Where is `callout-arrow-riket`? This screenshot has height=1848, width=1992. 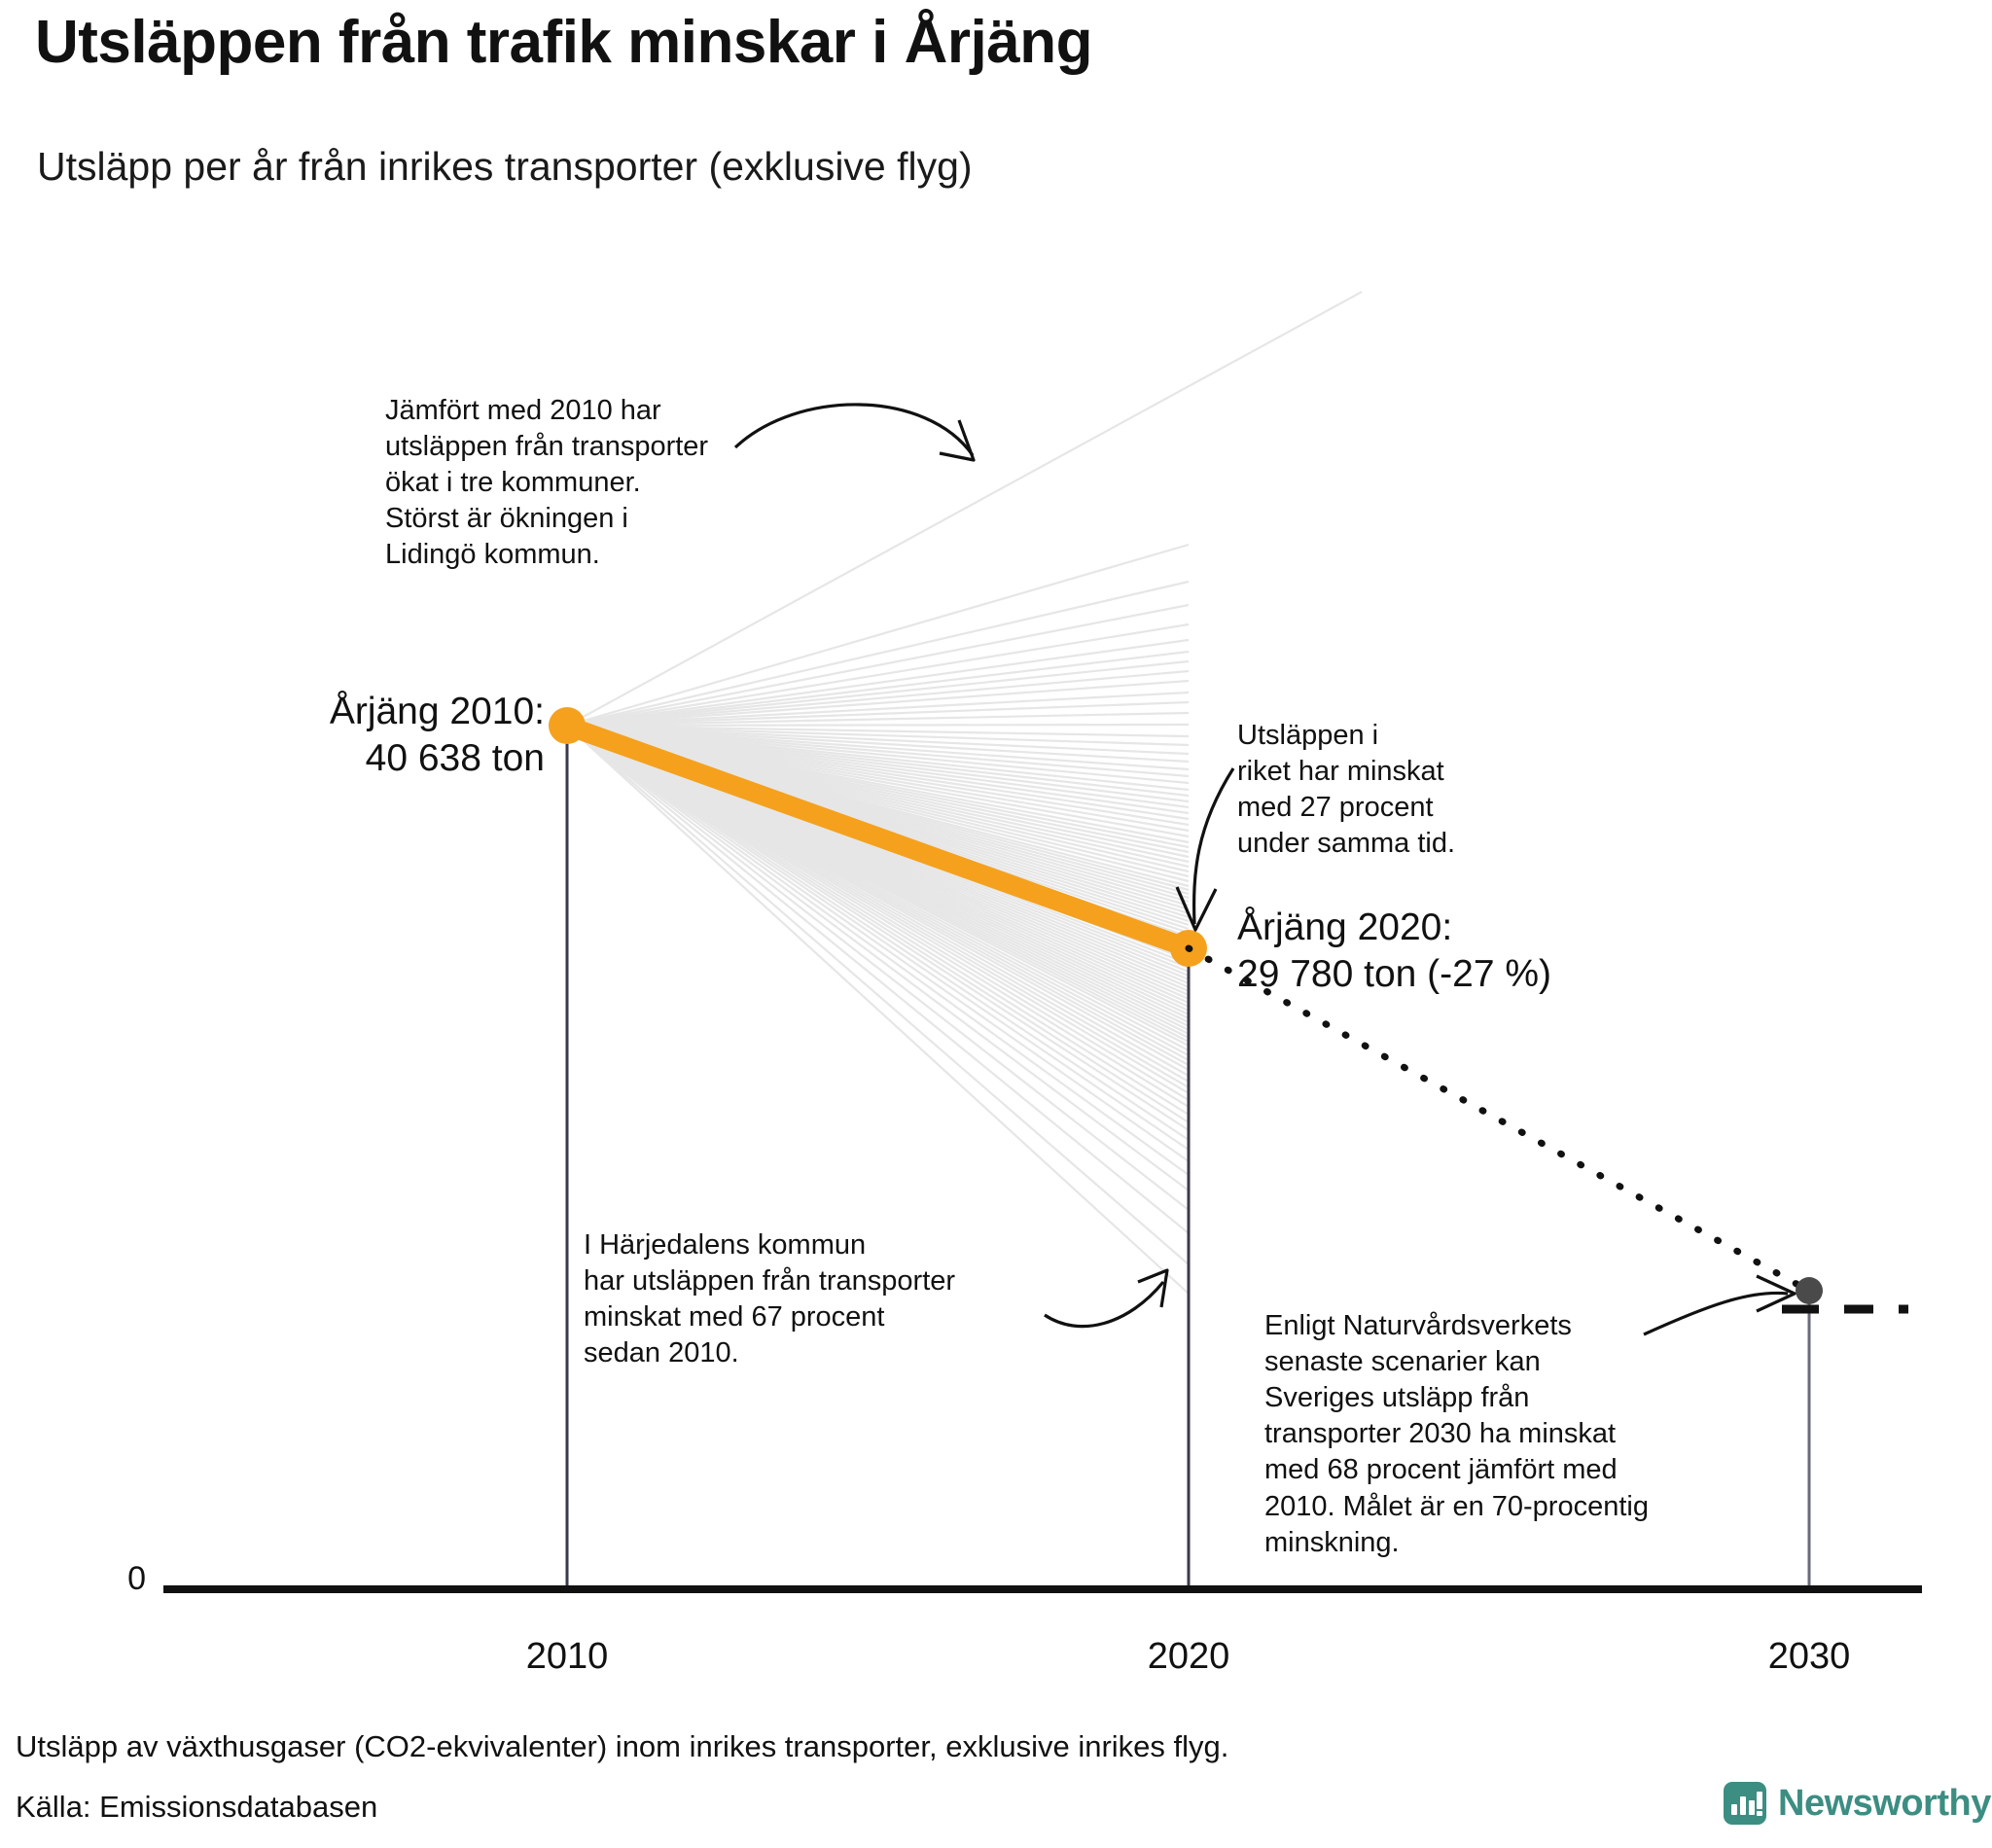
callout-arrow-riket is located at coordinates (1205, 850).